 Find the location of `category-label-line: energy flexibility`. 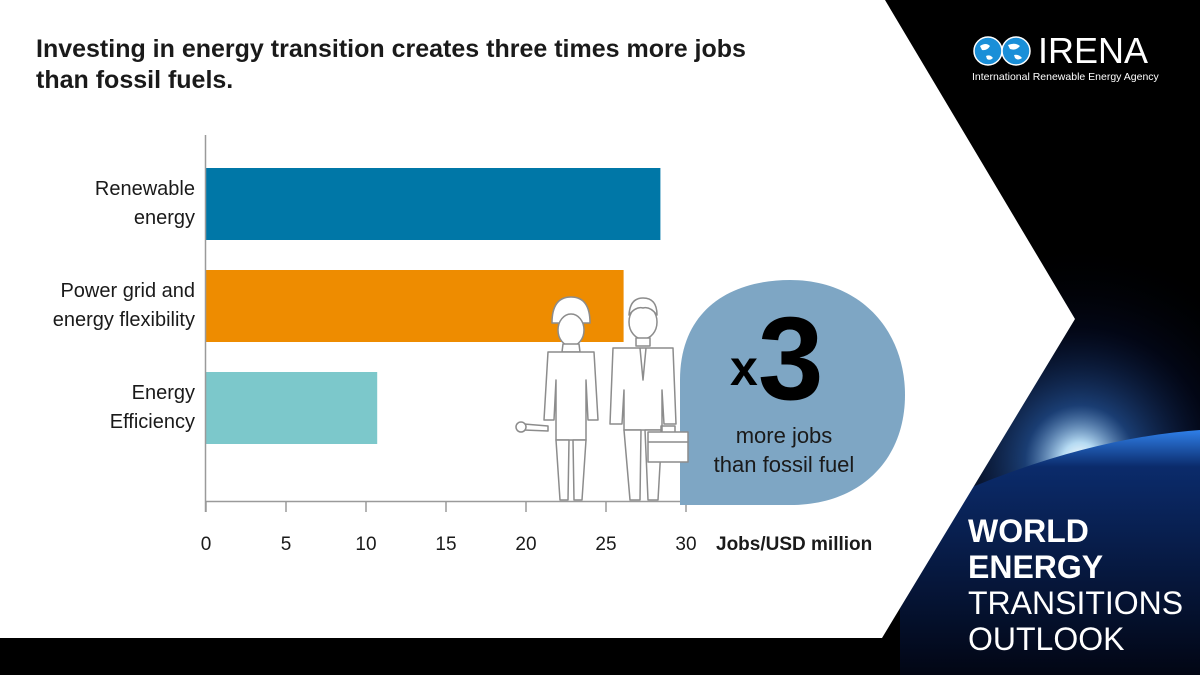

category-label-line: energy flexibility is located at coordinates (123, 320).